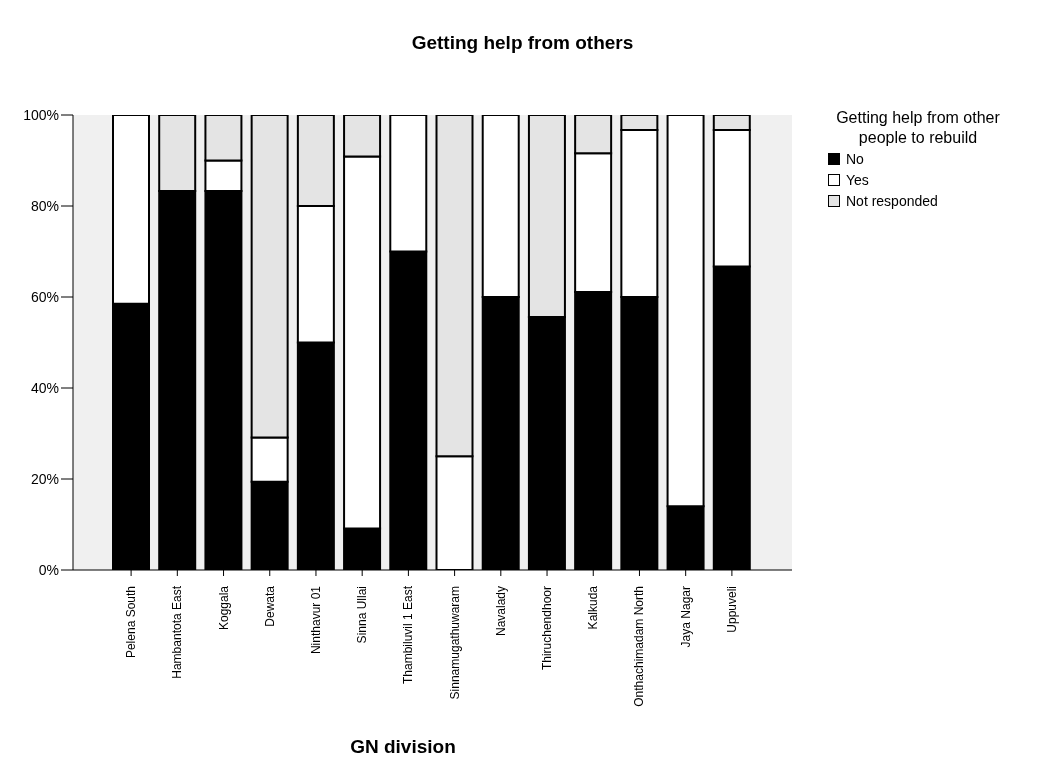 Image resolution: width=1045 pixels, height=772 pixels. Describe the element at coordinates (522, 43) in the screenshot. I see `chart-title: Getting help from others` at that location.